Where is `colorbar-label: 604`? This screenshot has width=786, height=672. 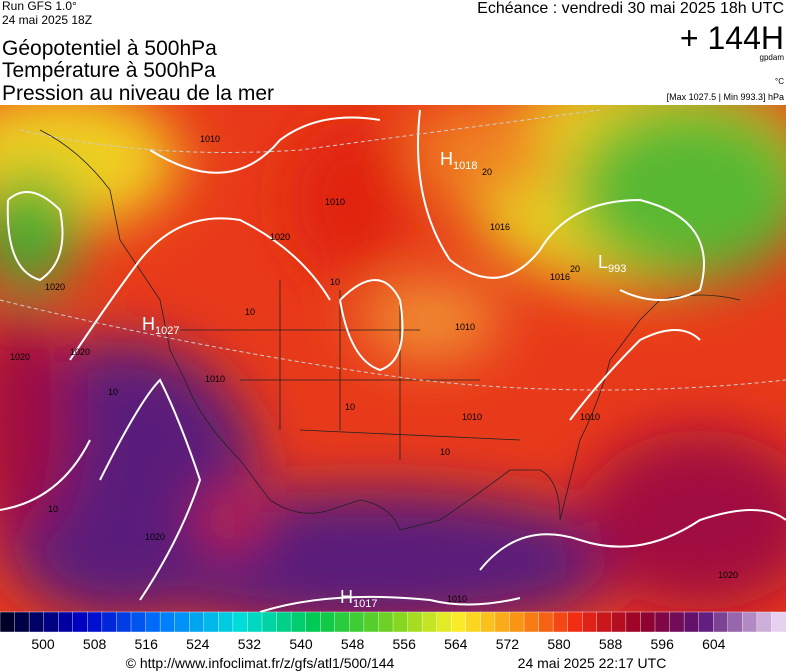 colorbar-label: 604 is located at coordinates (714, 644).